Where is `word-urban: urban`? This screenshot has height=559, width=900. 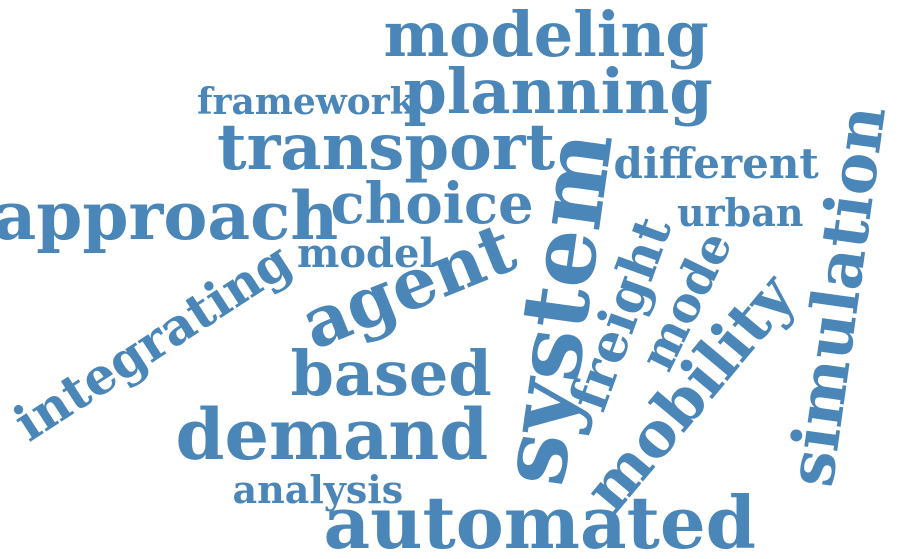 word-urban: urban is located at coordinates (740, 212).